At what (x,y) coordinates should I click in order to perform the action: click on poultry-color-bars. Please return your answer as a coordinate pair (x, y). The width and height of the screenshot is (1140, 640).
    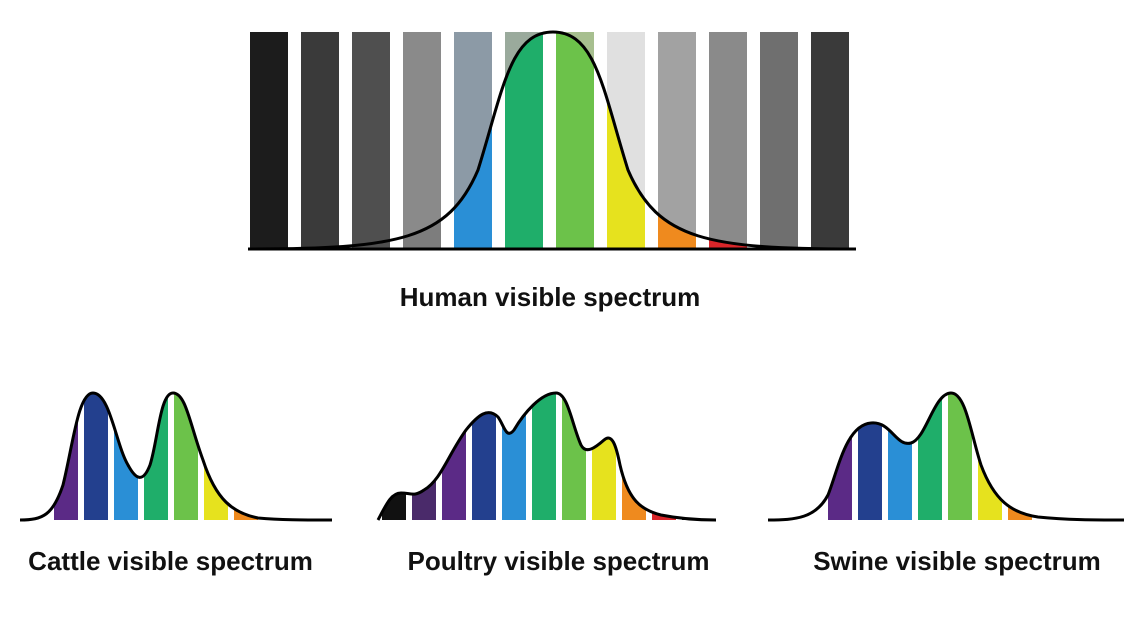
    Looking at the image, I should click on (544, 456).